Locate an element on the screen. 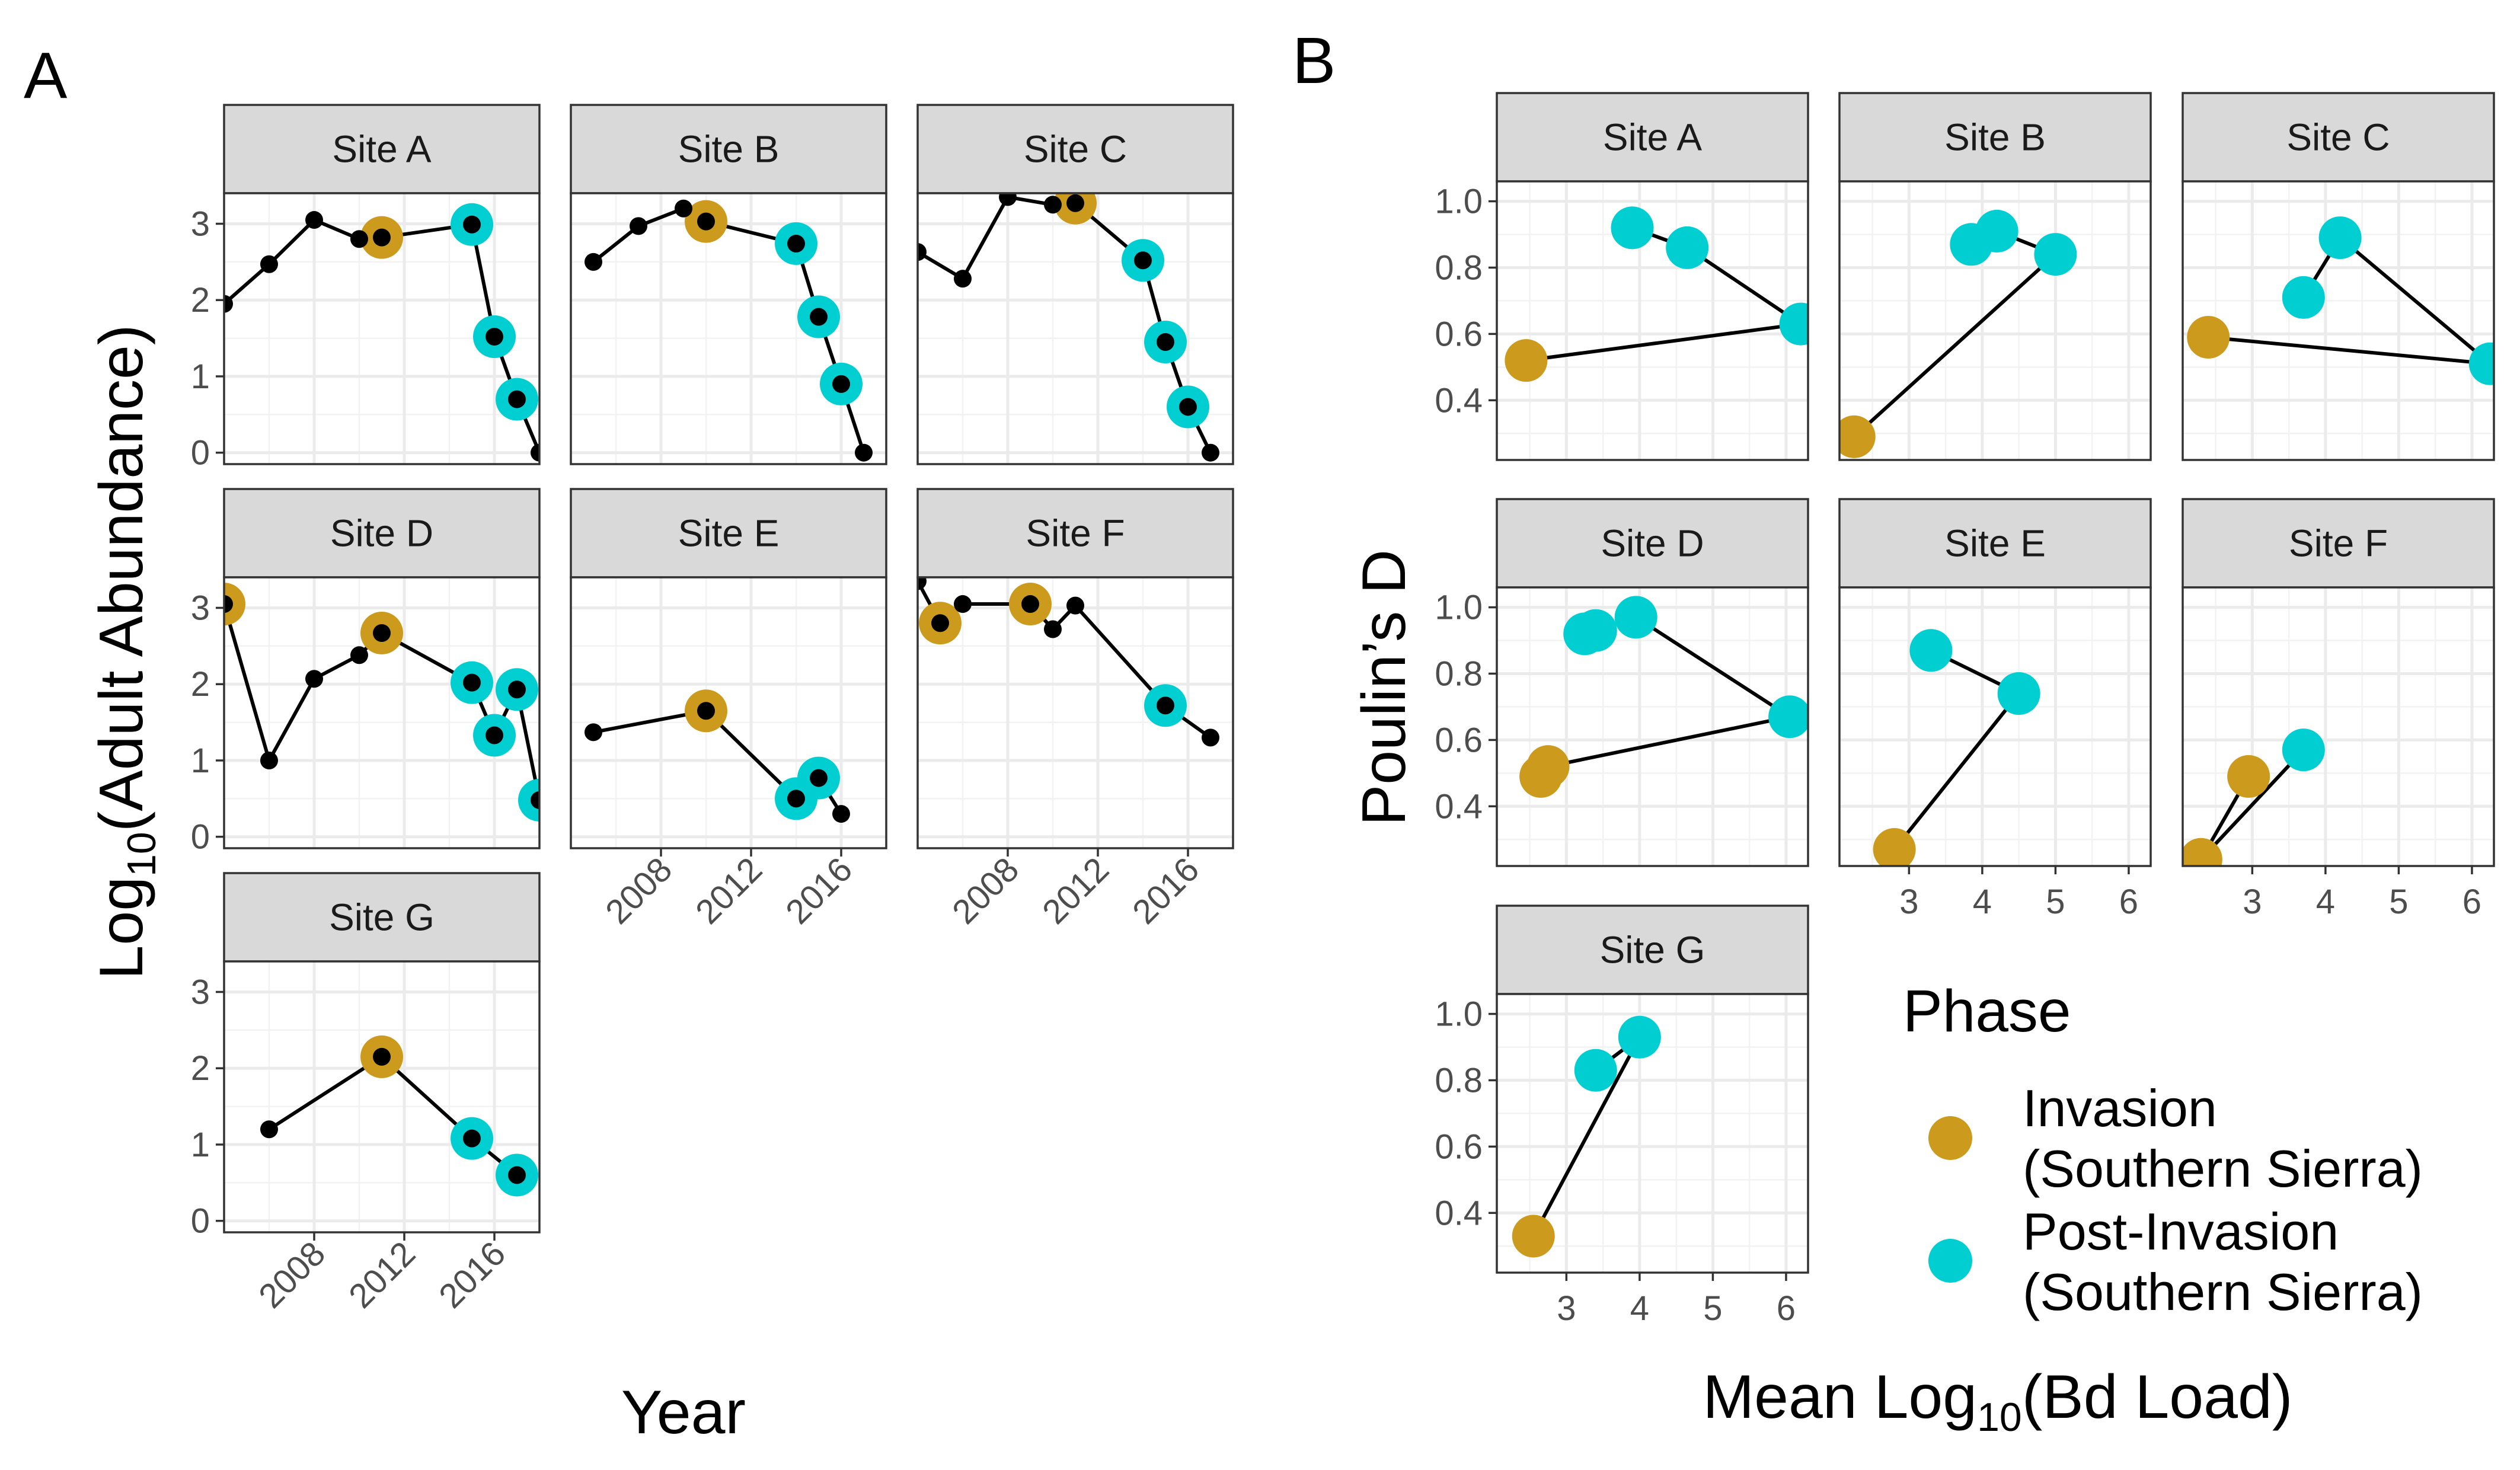 This screenshot has height=1470, width=2520. panel-b-facet-site-a: Site A 0.4 0.6 0.8 1.0 is located at coordinates (1622, 276).